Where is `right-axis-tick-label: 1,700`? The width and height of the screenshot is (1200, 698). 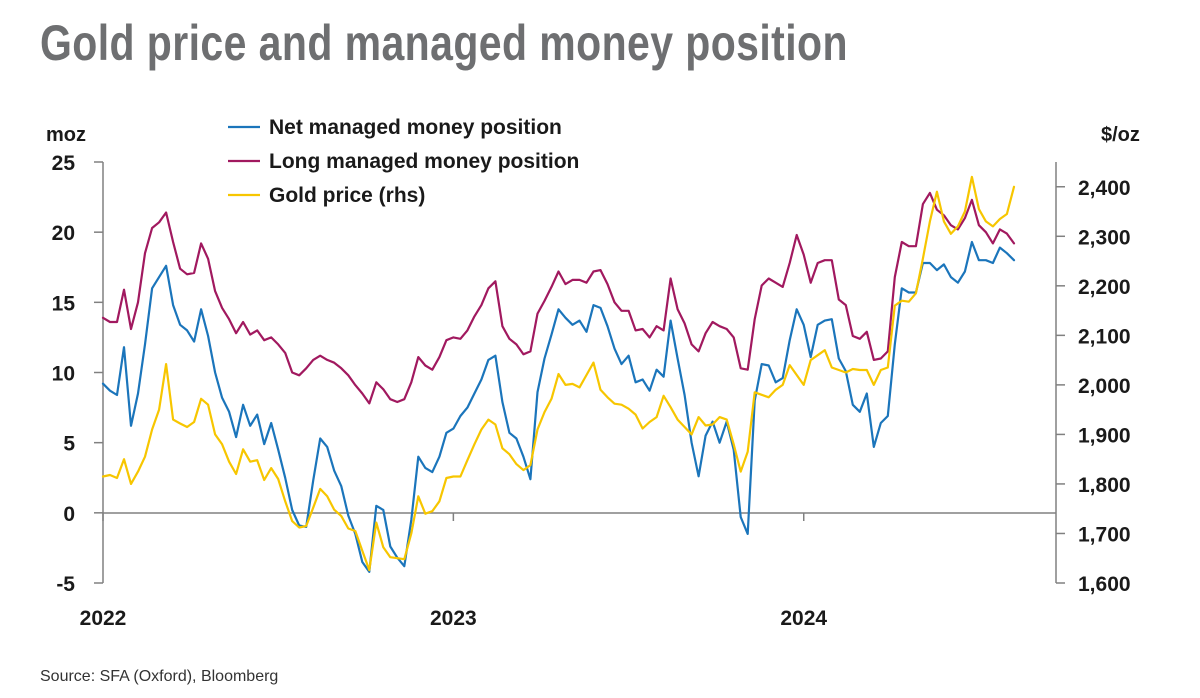 right-axis-tick-label: 1,700 is located at coordinates (1104, 534).